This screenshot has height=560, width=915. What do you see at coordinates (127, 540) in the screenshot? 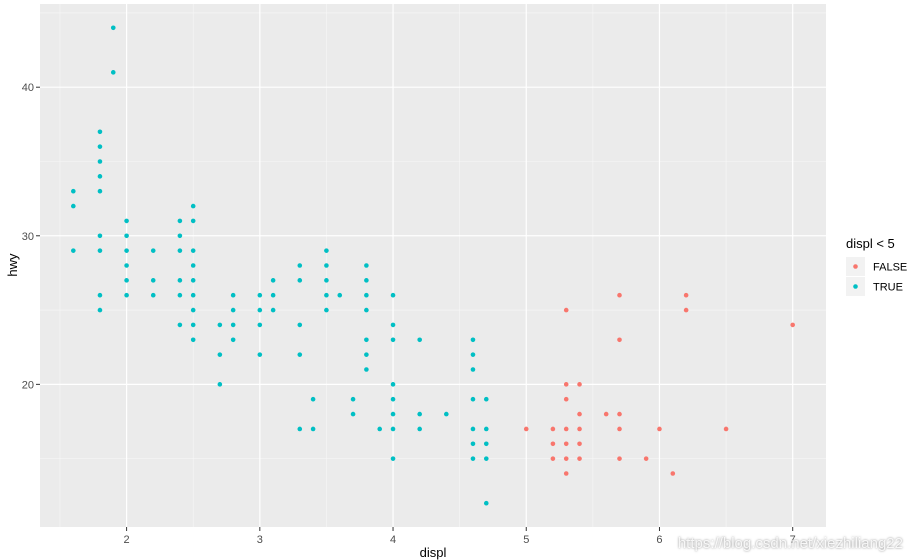
I see `x-tick-label: 2` at bounding box center [127, 540].